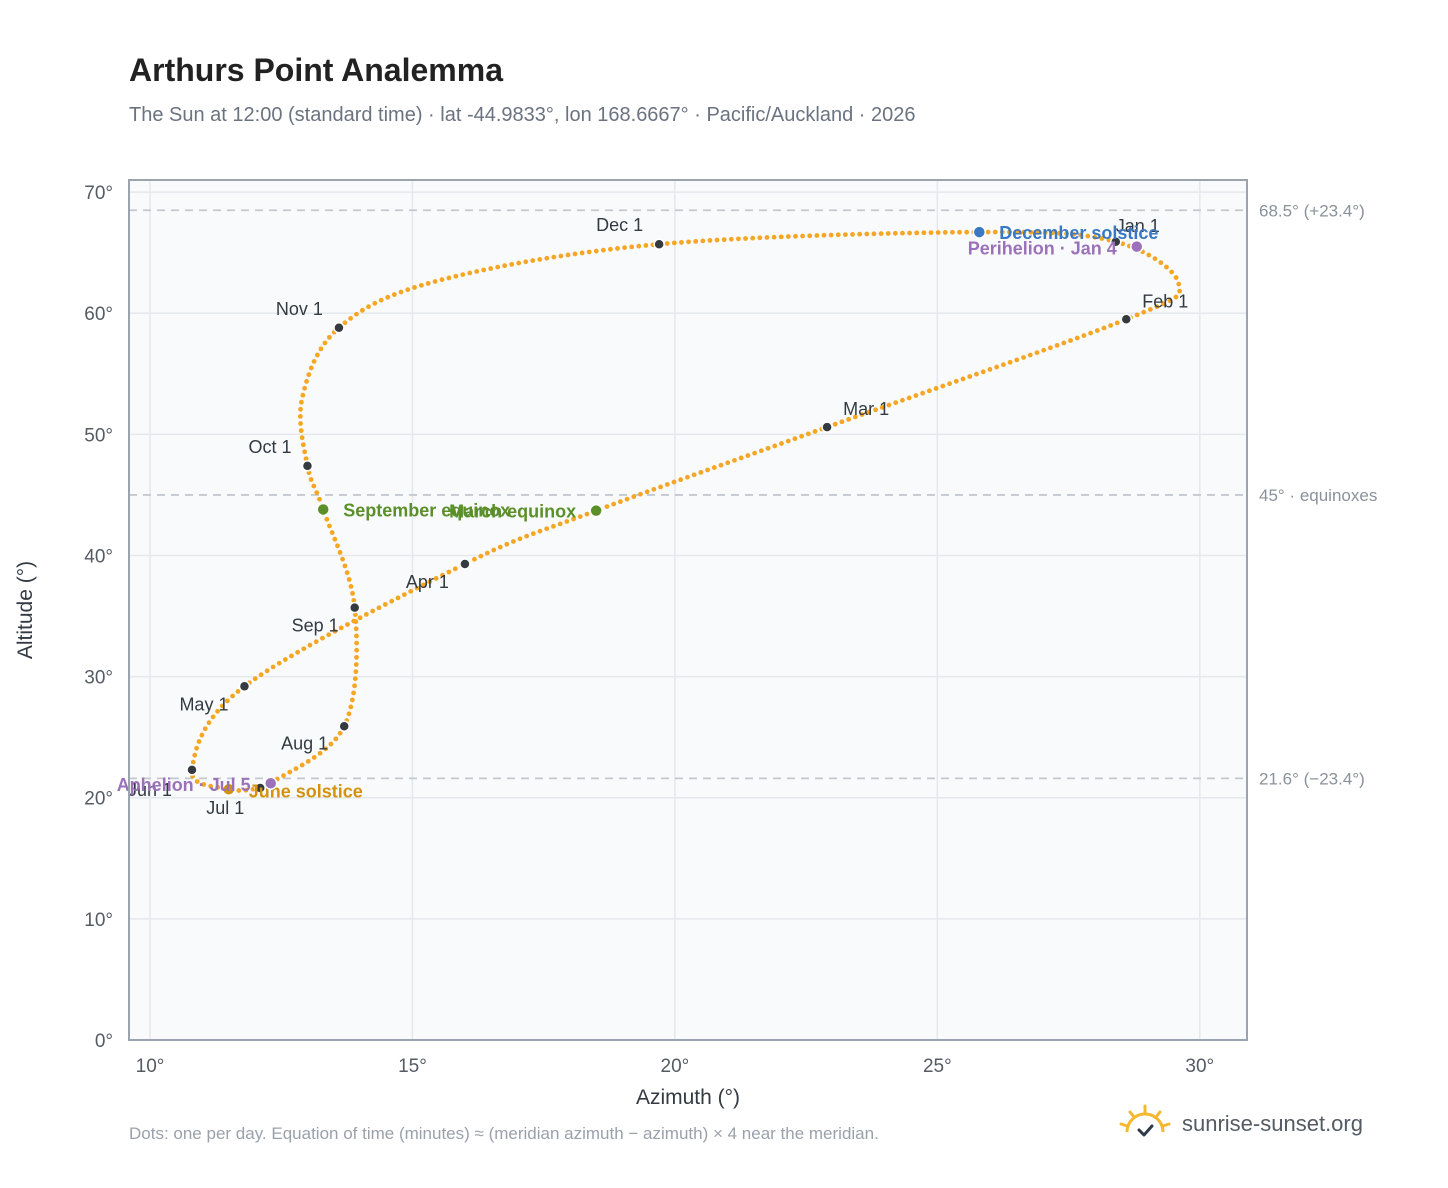 This screenshot has width=1448, height=1188. I want to click on month-marker, so click(354, 607).